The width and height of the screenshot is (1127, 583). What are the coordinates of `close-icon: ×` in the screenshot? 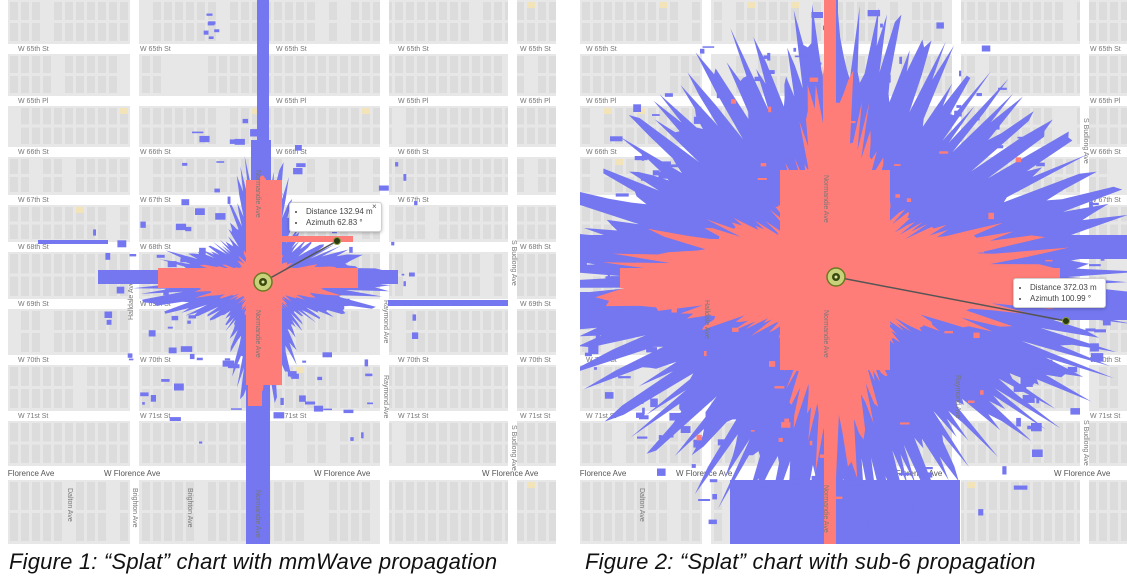 It's located at (374, 206).